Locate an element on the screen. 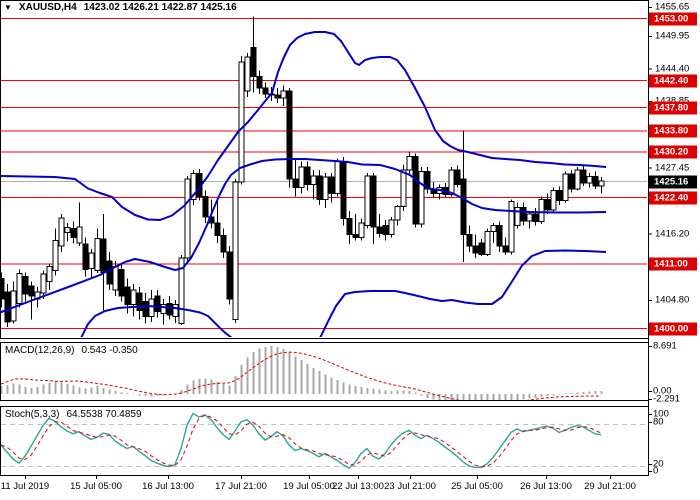 The height and width of the screenshot is (500, 700). macd-values: 0.543 -0.350 is located at coordinates (109, 350).